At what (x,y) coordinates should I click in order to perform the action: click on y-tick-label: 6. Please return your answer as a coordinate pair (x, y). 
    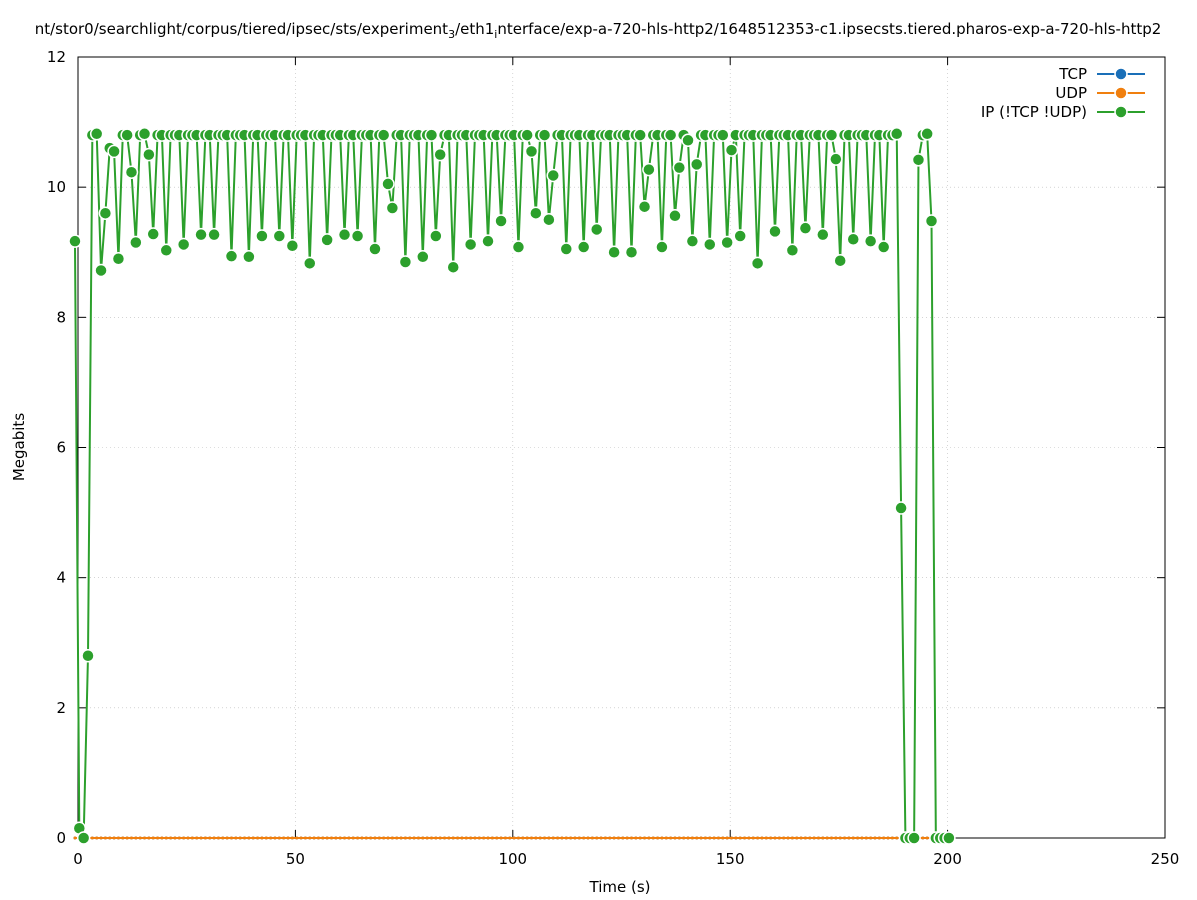
    Looking at the image, I should click on (61, 448).